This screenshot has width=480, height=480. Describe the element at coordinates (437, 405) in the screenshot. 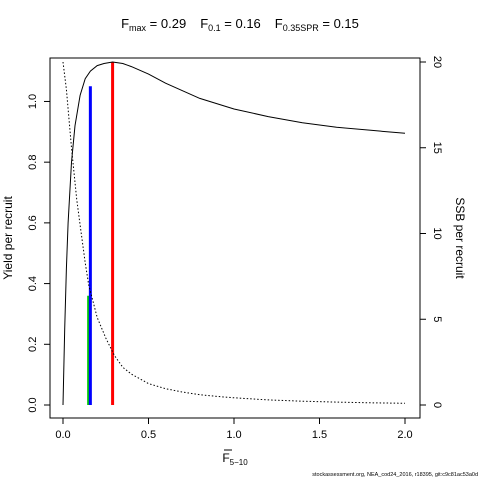

I see `y-right-tick-label: 0` at that location.